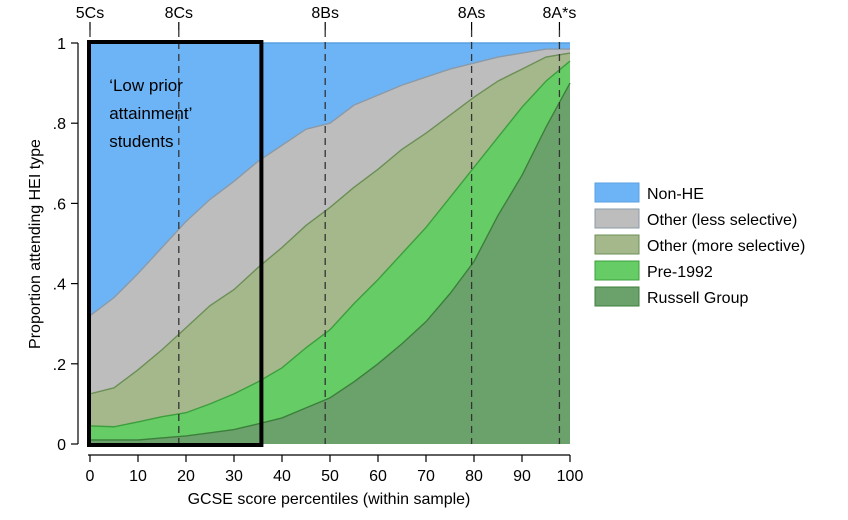 This screenshot has height=520, width=848. Describe the element at coordinates (617, 270) in the screenshot. I see `legend-swatch-pre-1992` at that location.